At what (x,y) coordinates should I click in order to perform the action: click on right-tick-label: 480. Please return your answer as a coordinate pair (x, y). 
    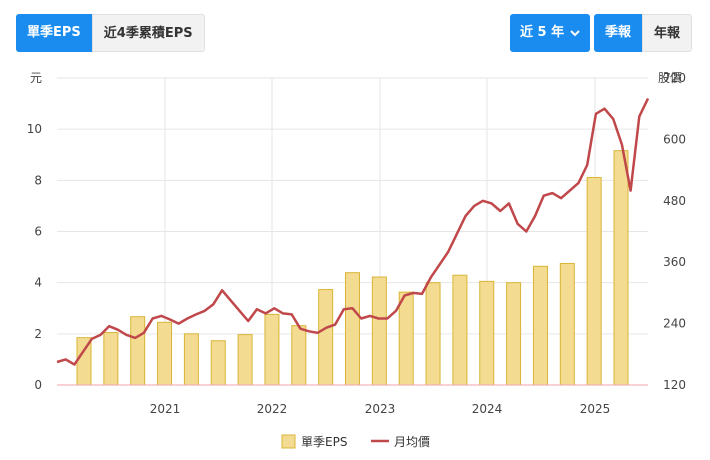
    Looking at the image, I should click on (674, 201).